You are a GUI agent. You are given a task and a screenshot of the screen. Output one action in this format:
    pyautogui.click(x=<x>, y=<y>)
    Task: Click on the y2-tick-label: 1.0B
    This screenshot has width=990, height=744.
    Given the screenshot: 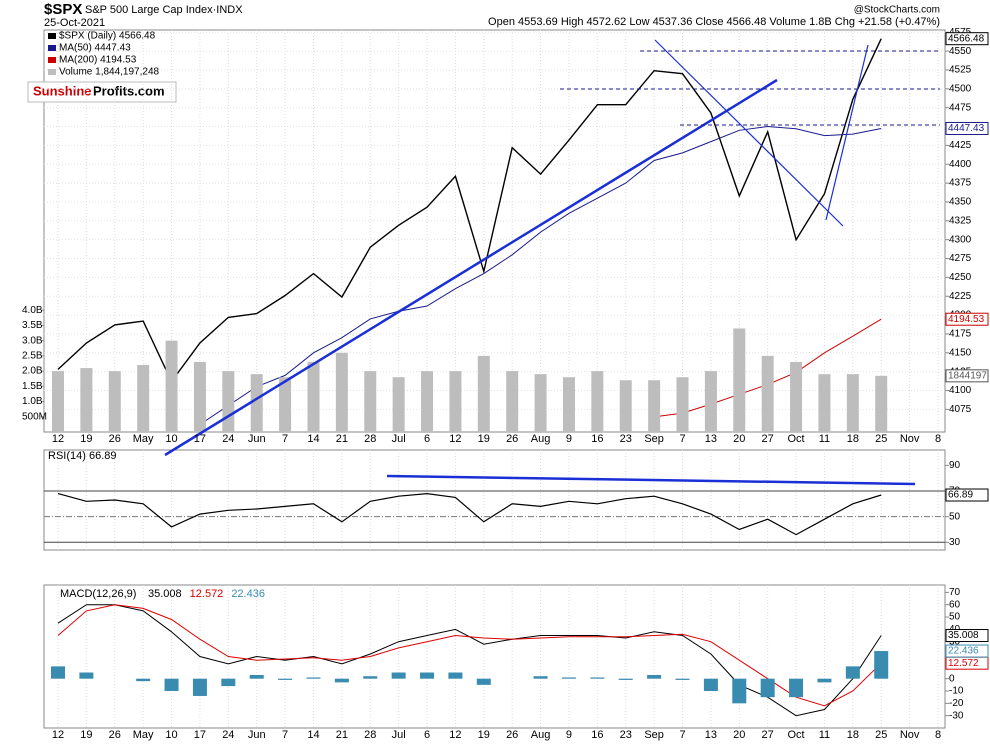 What is the action you would take?
    pyautogui.click(x=32, y=401)
    